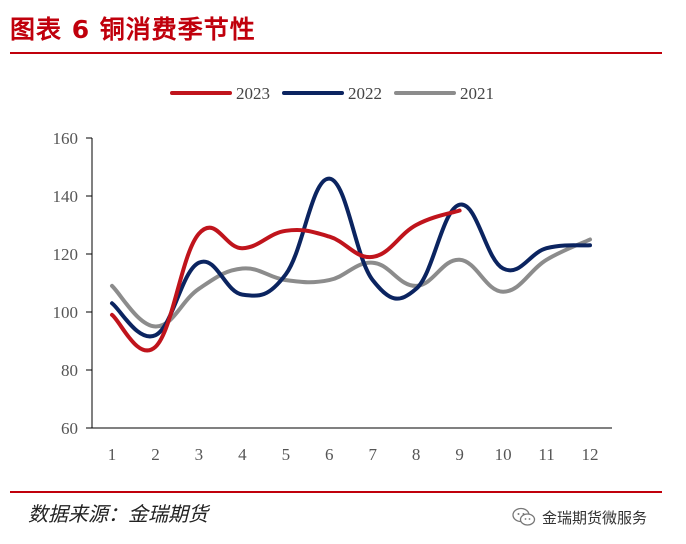 This screenshot has height=544, width=686. What do you see at coordinates (155, 454) in the screenshot?
I see `x-tick-label: 2` at bounding box center [155, 454].